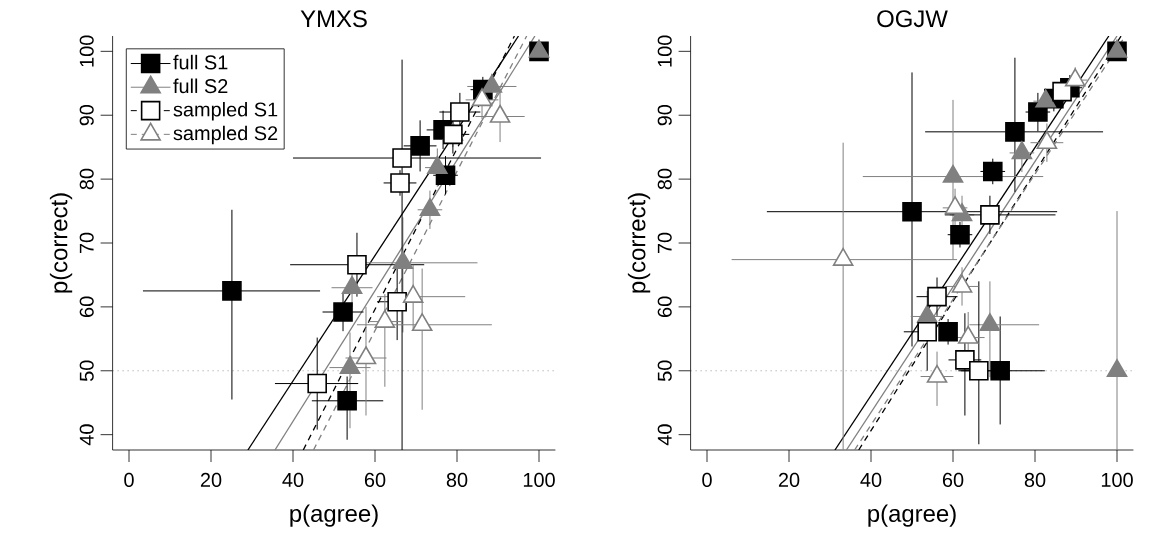 Image resolution: width=1151 pixels, height=556 pixels. I want to click on legend-label: sampled S1, so click(225, 111).